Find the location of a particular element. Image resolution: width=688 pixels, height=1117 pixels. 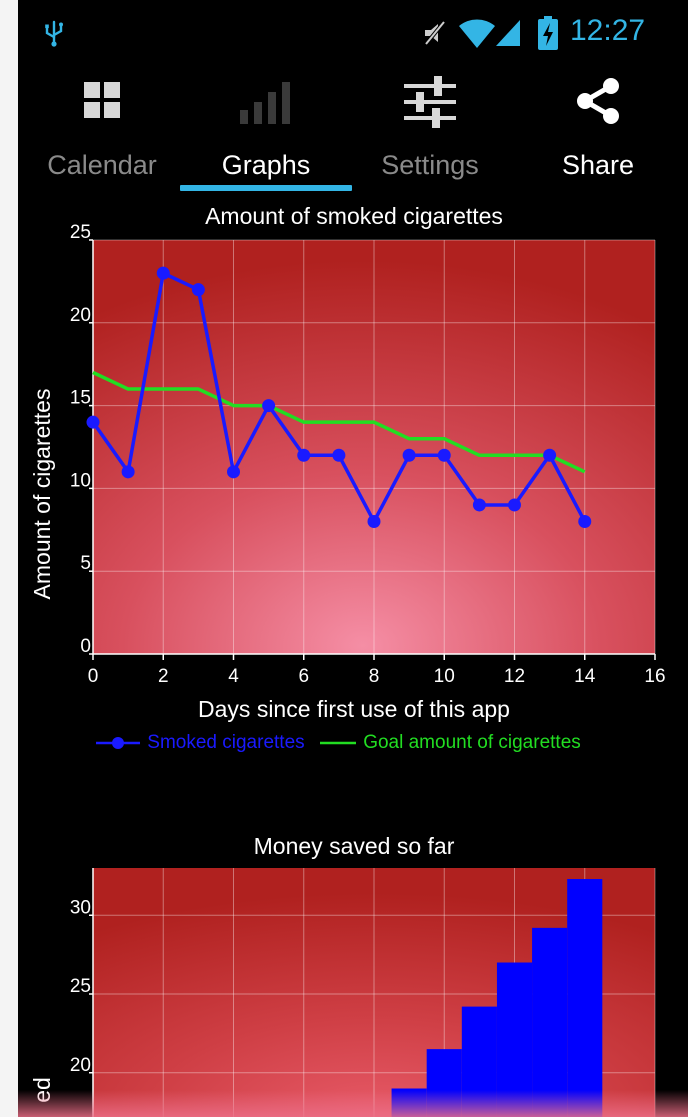

mute-icon is located at coordinates (435, 33).